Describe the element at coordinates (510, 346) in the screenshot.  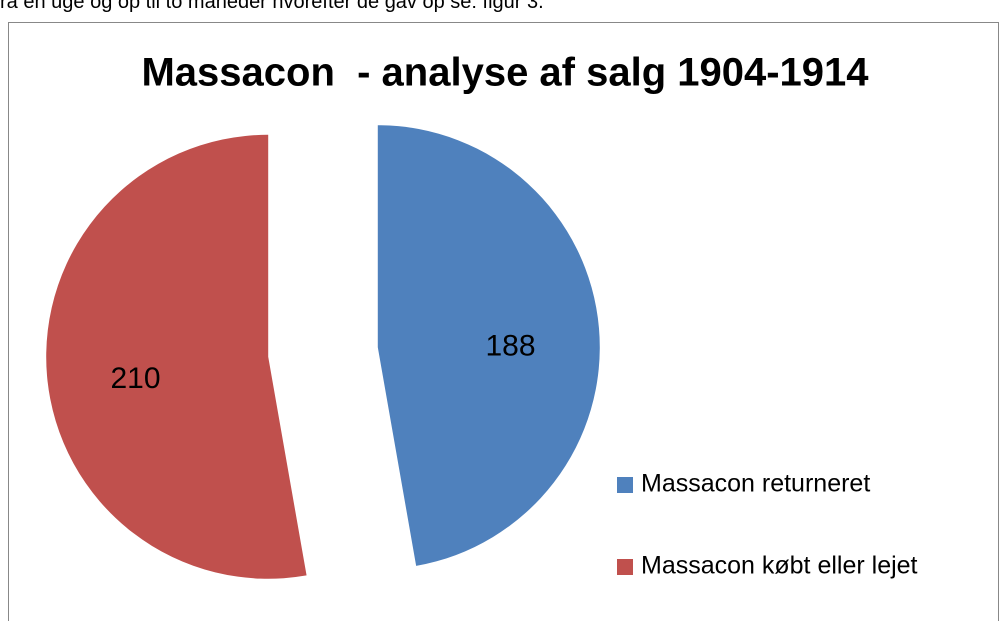
I see `data-label: 188` at that location.